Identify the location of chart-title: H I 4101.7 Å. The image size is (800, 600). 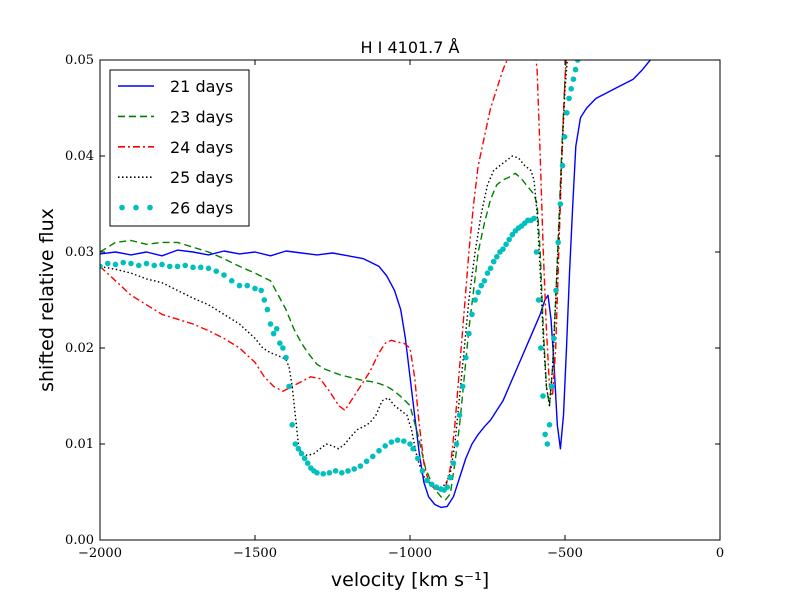
(410, 47).